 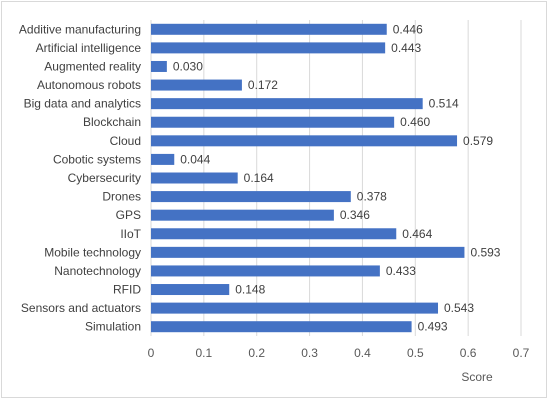 I want to click on category-label: Artificial intelligence, so click(x=89, y=48).